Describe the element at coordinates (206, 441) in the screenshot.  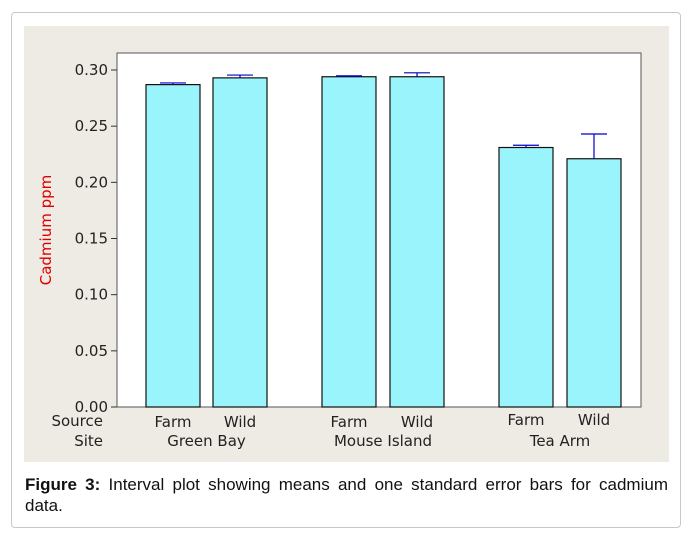
I see `x-site-label: Green Bay` at that location.